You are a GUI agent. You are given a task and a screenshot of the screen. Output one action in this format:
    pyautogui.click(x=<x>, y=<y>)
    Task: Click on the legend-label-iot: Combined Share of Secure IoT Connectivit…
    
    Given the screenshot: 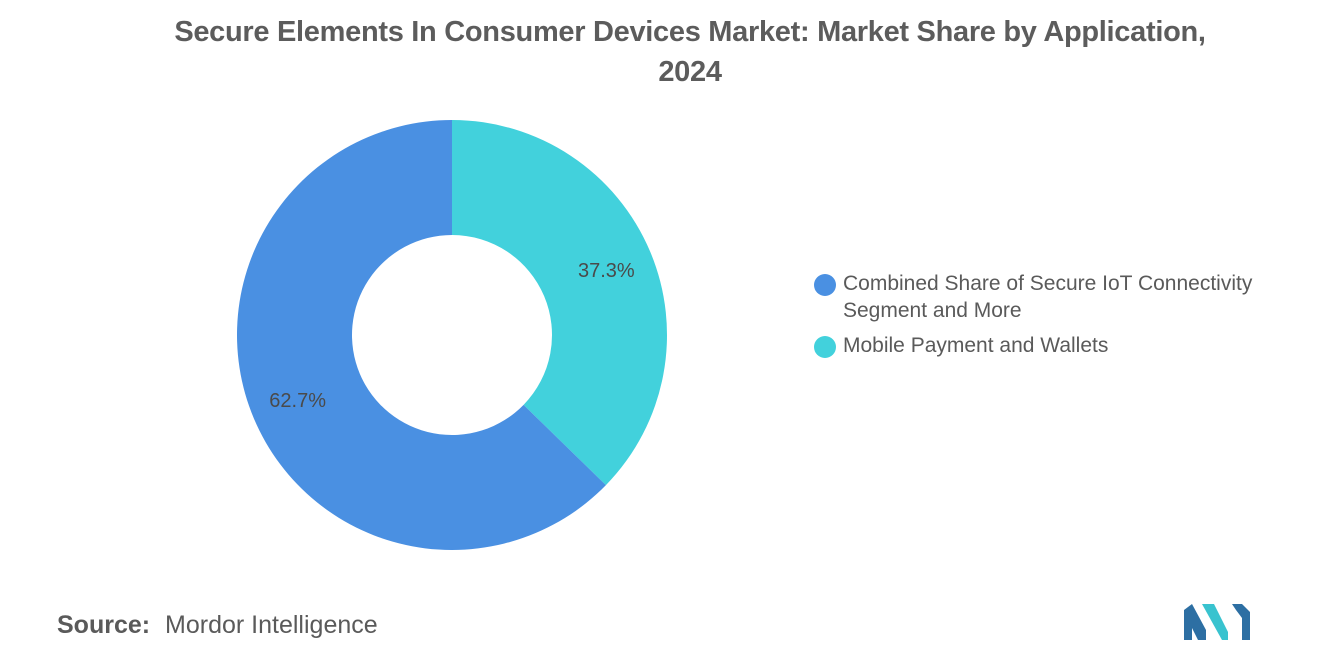 What is the action you would take?
    pyautogui.click(x=1048, y=297)
    